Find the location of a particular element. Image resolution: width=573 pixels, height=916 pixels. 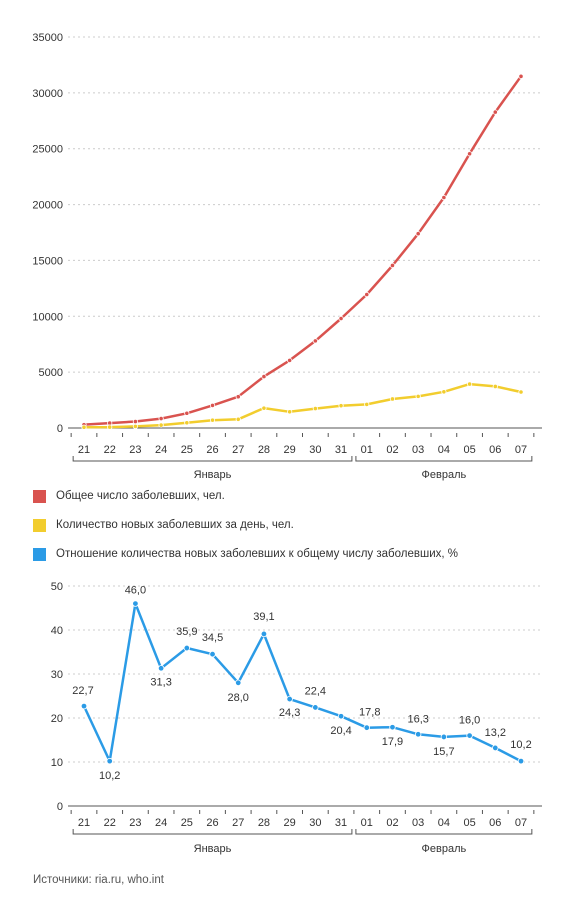

legend-swatch-total is located at coordinates (39, 496).